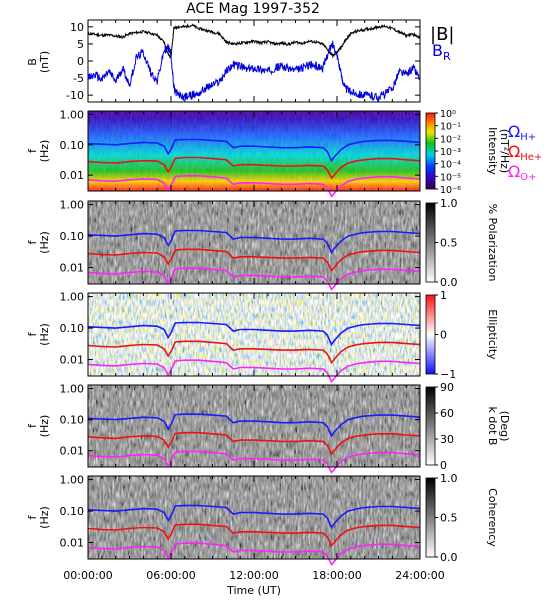 This screenshot has height=600, width=550. Describe the element at coordinates (443, 295) in the screenshot. I see `colorbar-tick-label: 1` at that location.